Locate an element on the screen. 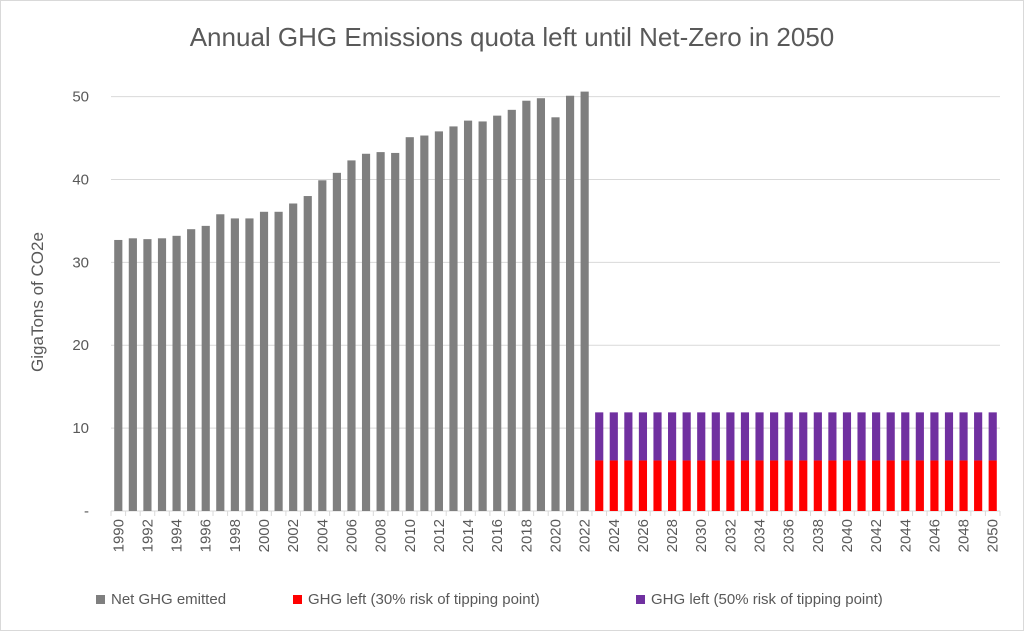  y-tick-label: 30 is located at coordinates (80, 262).